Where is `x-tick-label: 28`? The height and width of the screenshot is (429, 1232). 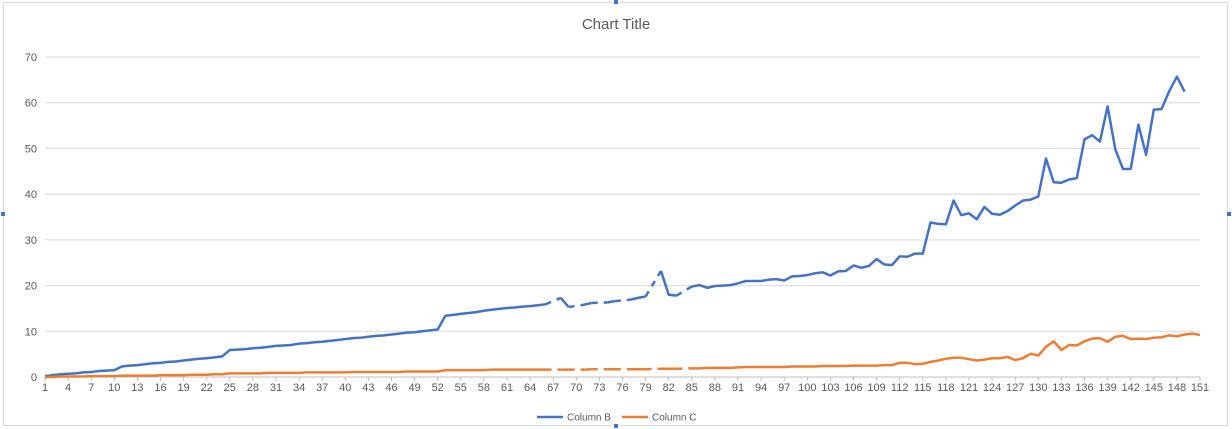
x-tick-label: 28 is located at coordinates (253, 388).